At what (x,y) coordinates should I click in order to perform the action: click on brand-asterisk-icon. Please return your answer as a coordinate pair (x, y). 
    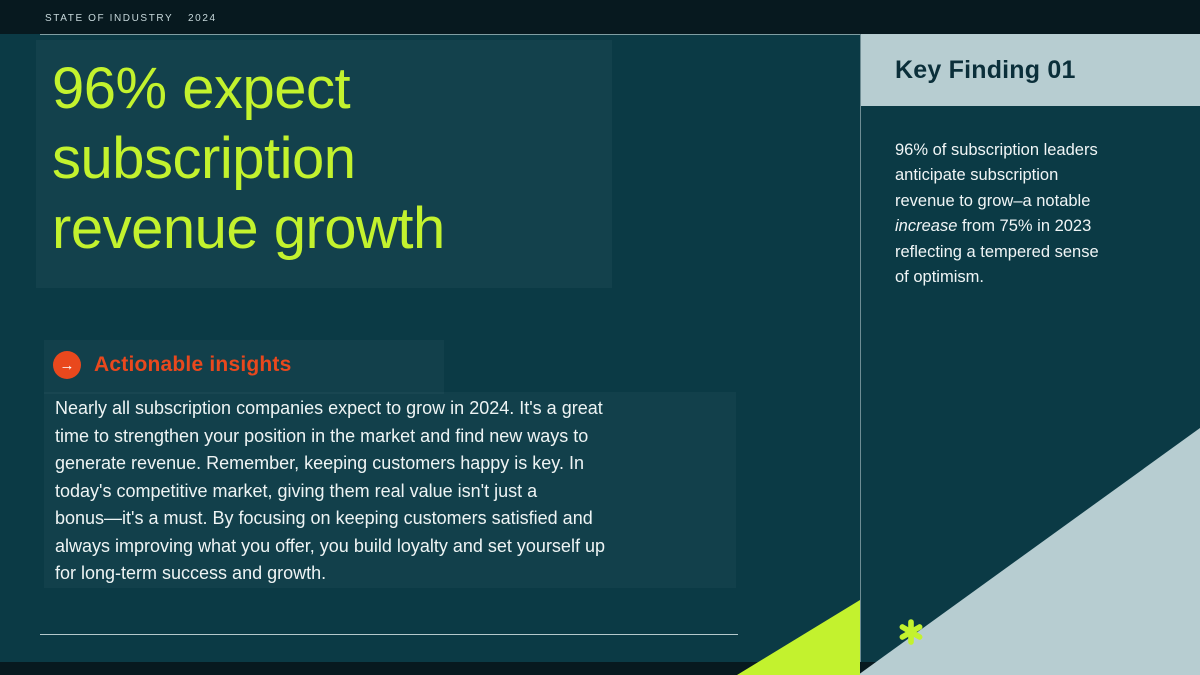
    Looking at the image, I should click on (911, 632).